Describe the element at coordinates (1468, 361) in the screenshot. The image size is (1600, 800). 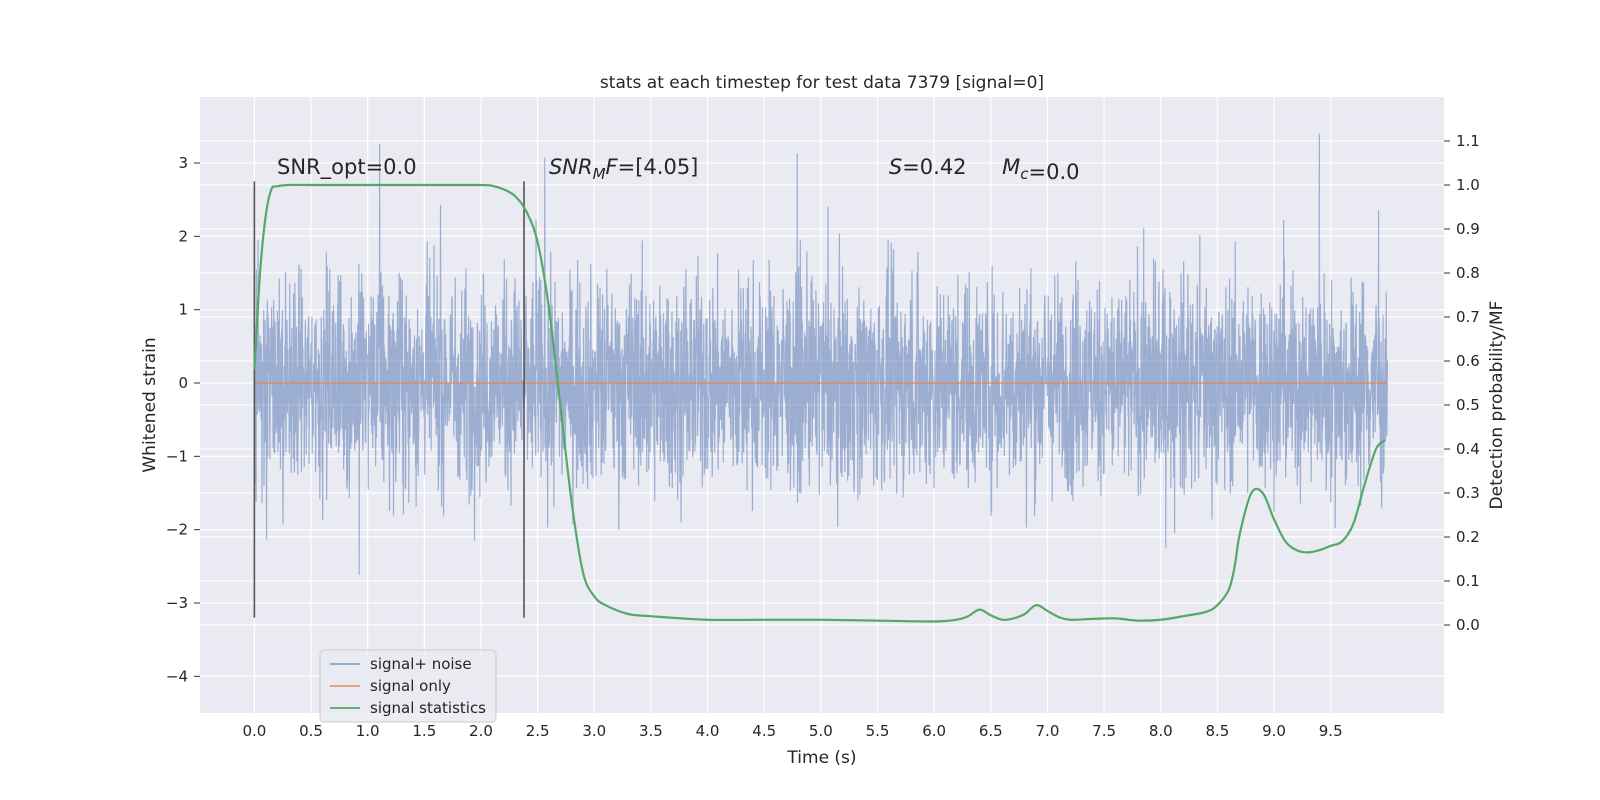
I see `y2-tick-label: 0.6` at that location.